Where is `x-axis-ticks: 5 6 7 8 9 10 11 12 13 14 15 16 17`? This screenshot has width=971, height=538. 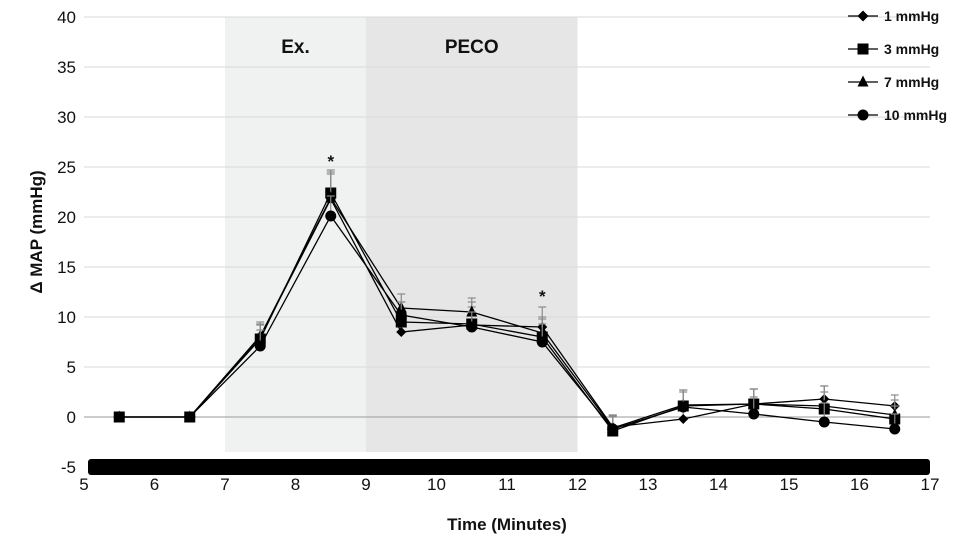
x-axis-ticks: 5 6 7 8 9 10 11 12 13 14 15 16 17 is located at coordinates (509, 484).